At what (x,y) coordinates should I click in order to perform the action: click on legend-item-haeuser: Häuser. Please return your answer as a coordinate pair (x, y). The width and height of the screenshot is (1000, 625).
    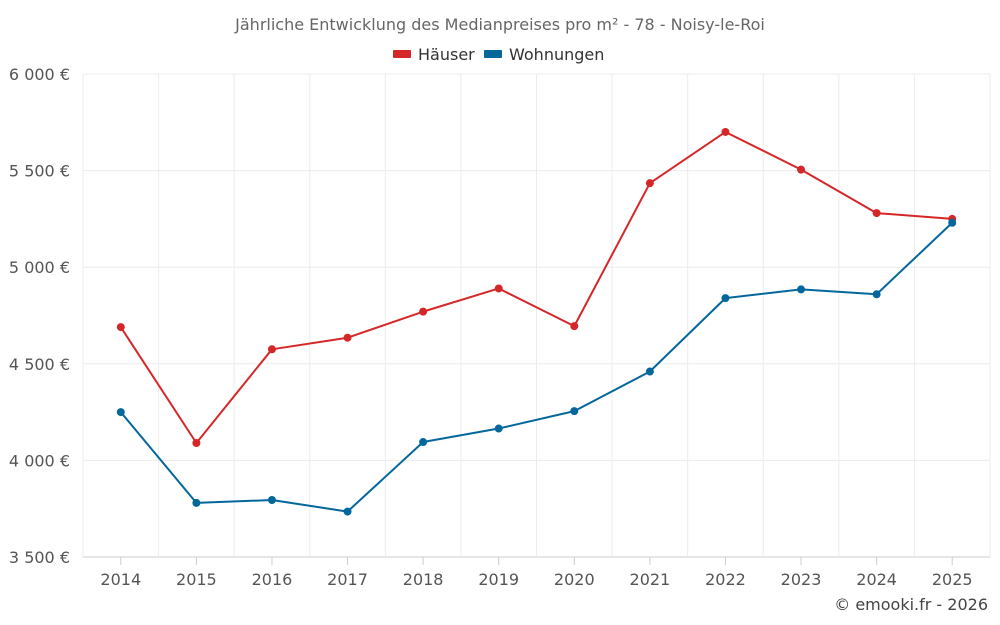
    Looking at the image, I should click on (434, 54).